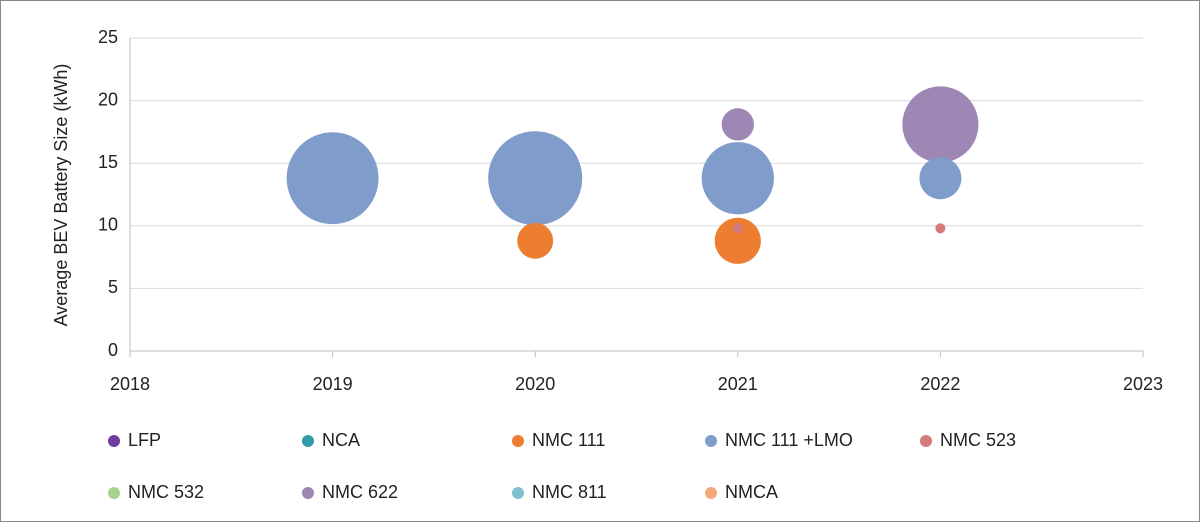  Describe the element at coordinates (569, 492) in the screenshot. I see `legend-label: NMC 811` at that location.